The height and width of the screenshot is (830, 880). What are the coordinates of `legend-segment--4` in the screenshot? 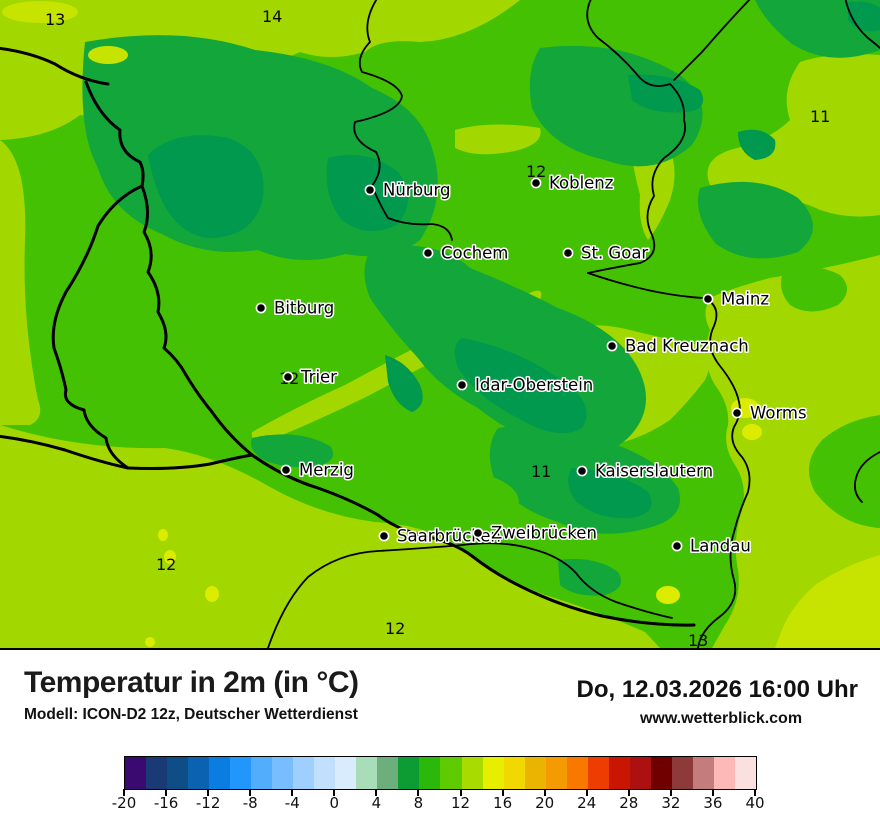 It's located at (304, 773).